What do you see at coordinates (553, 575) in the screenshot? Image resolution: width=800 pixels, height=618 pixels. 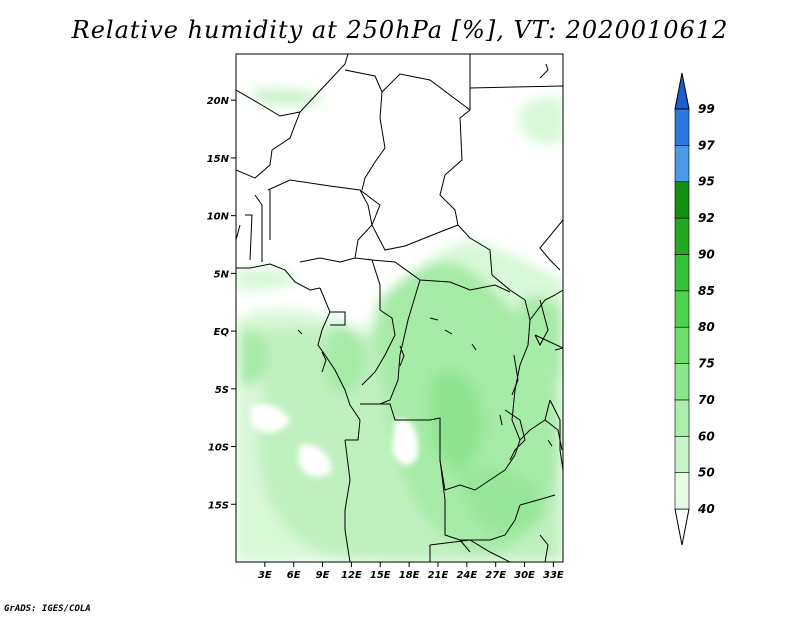 I see `lon-tick-label: 33E` at bounding box center [553, 575].